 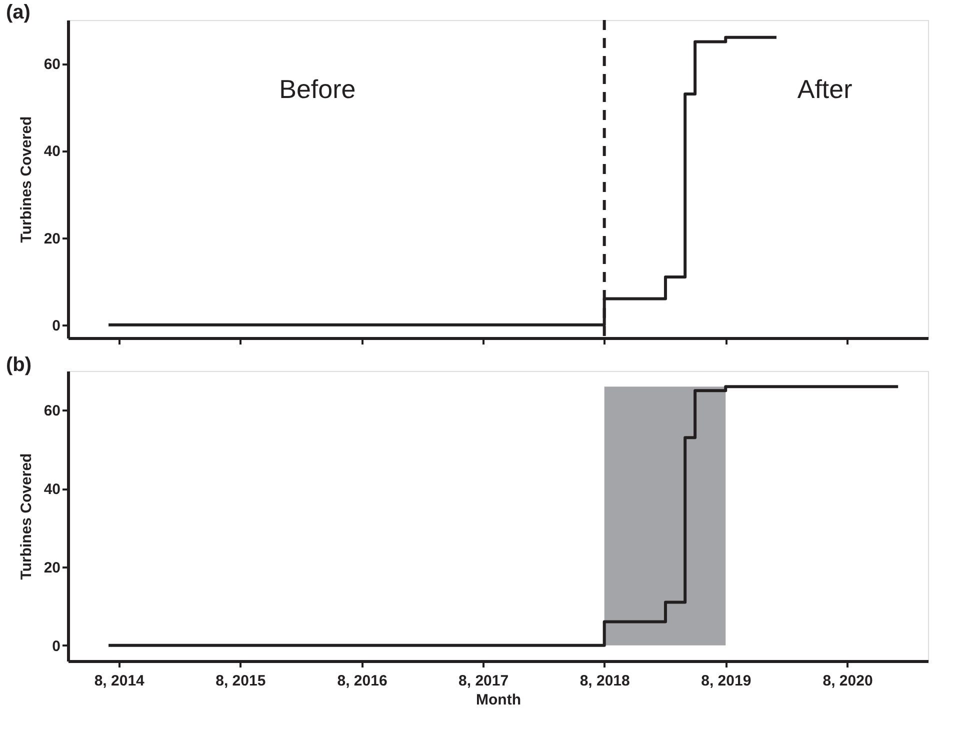 What do you see at coordinates (18, 13) in the screenshot?
I see `chart-title: (a)` at bounding box center [18, 13].